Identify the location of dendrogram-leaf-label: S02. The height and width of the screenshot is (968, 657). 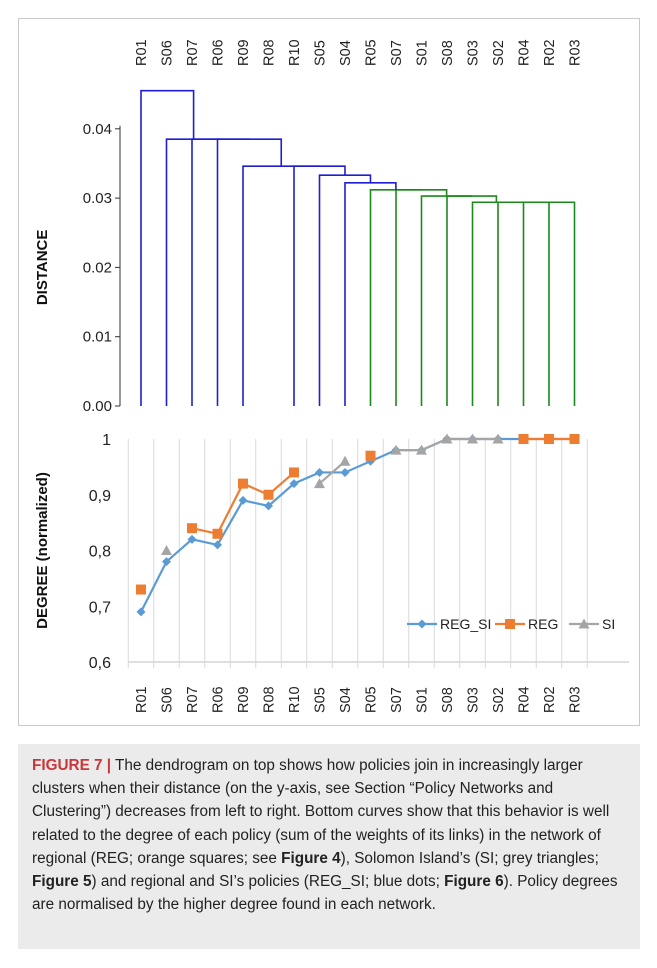
(499, 53).